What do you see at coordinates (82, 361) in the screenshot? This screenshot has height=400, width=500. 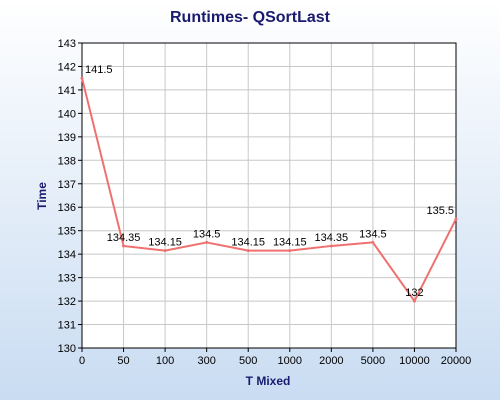 I see `x-tick-label: 0` at bounding box center [82, 361].